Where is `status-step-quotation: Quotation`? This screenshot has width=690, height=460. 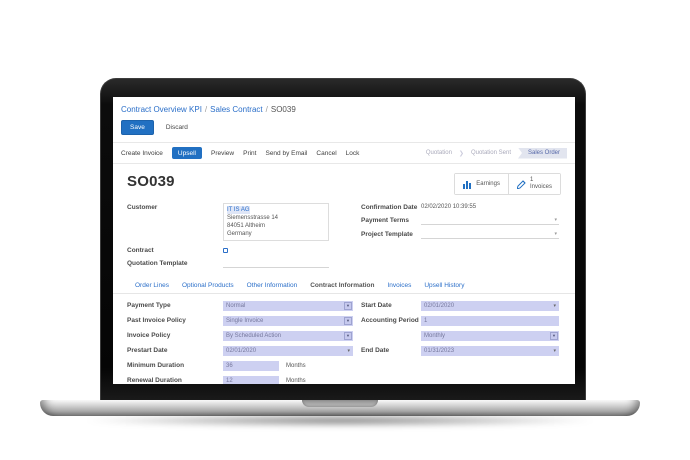
status-step-quotation: Quotation is located at coordinates (438, 153).